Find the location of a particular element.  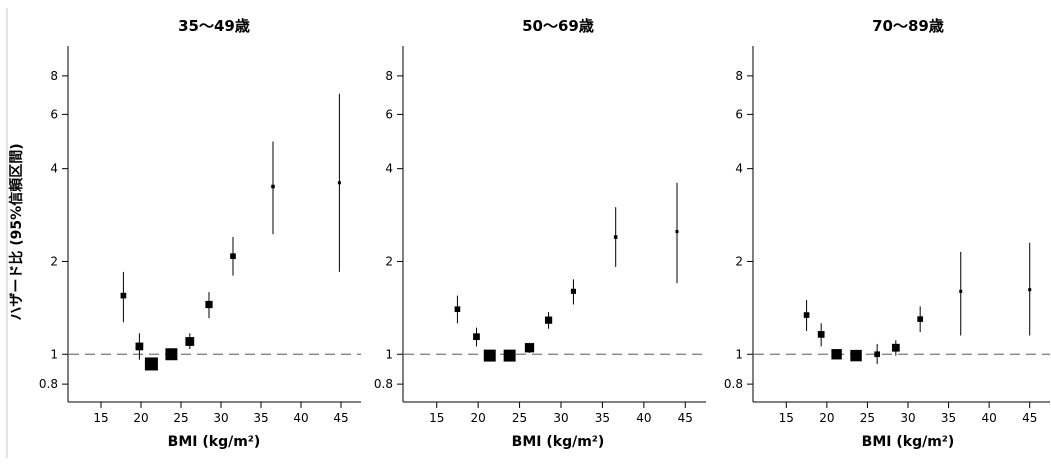

panel-title: 35〜49歳 is located at coordinates (214, 26).